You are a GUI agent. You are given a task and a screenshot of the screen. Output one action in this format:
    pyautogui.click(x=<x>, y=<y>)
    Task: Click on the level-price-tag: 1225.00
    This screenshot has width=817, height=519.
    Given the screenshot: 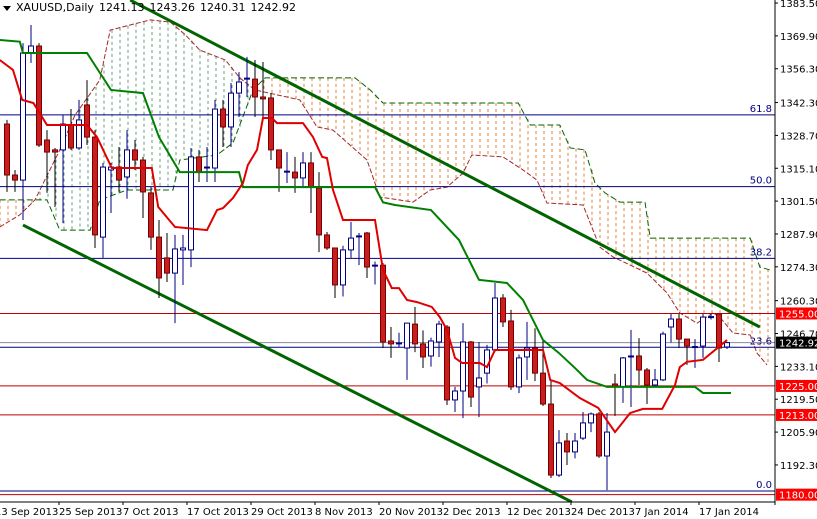 What is the action you would take?
    pyautogui.click(x=798, y=387)
    